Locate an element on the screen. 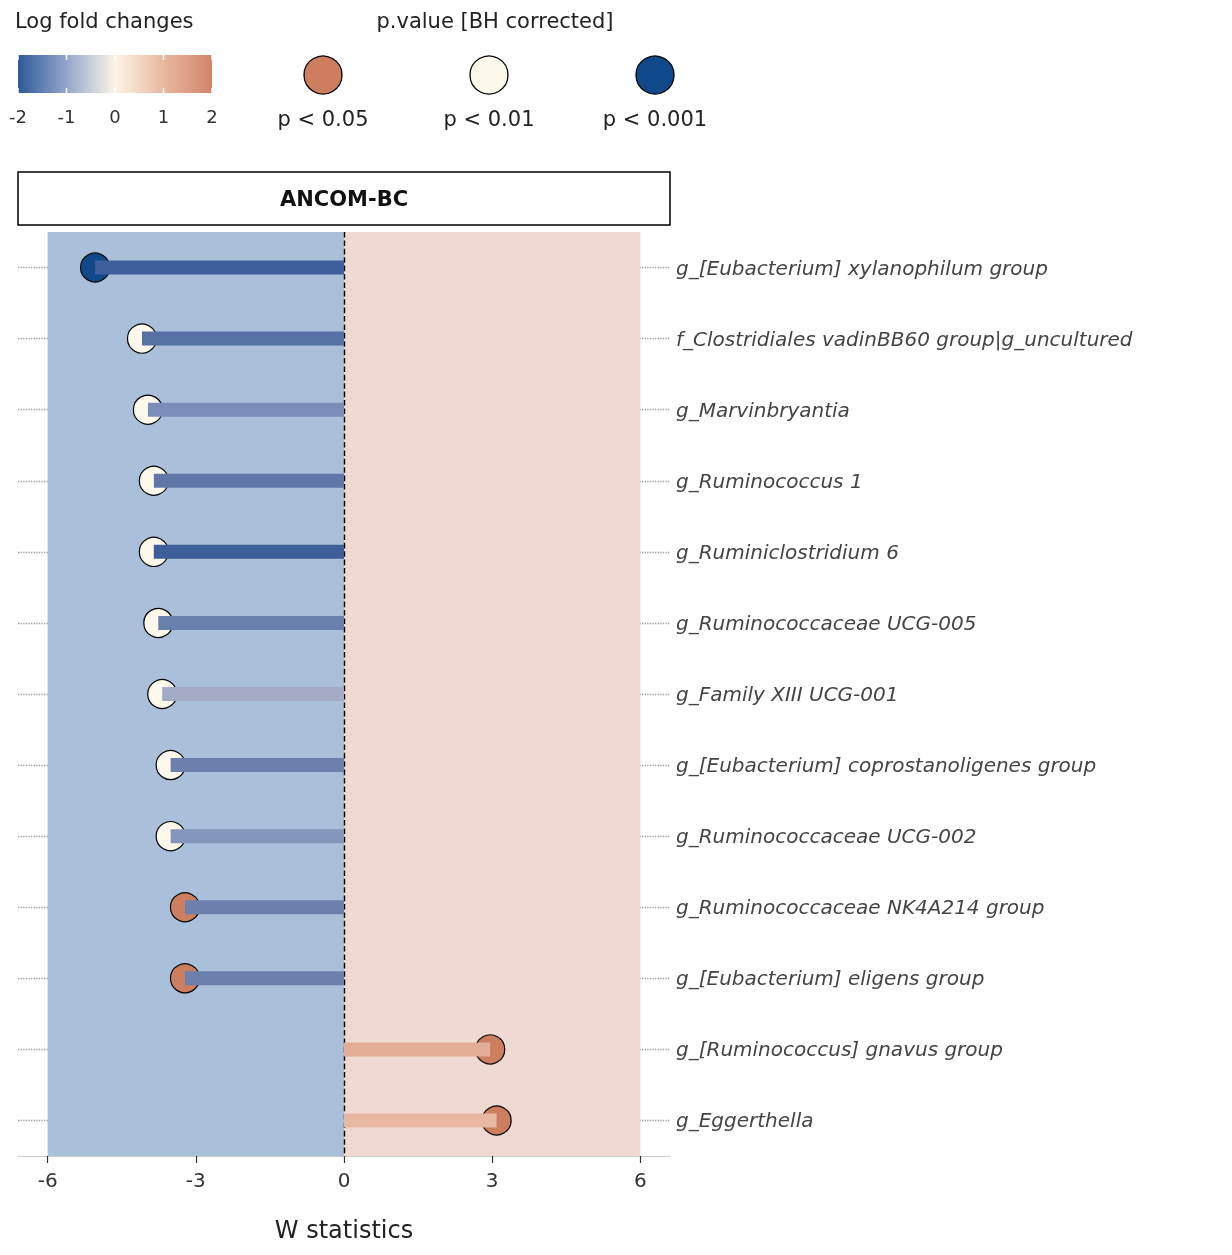 This screenshot has height=1255, width=1232. y-tick-label: g_Family XIII UCG-001 is located at coordinates (787, 694).